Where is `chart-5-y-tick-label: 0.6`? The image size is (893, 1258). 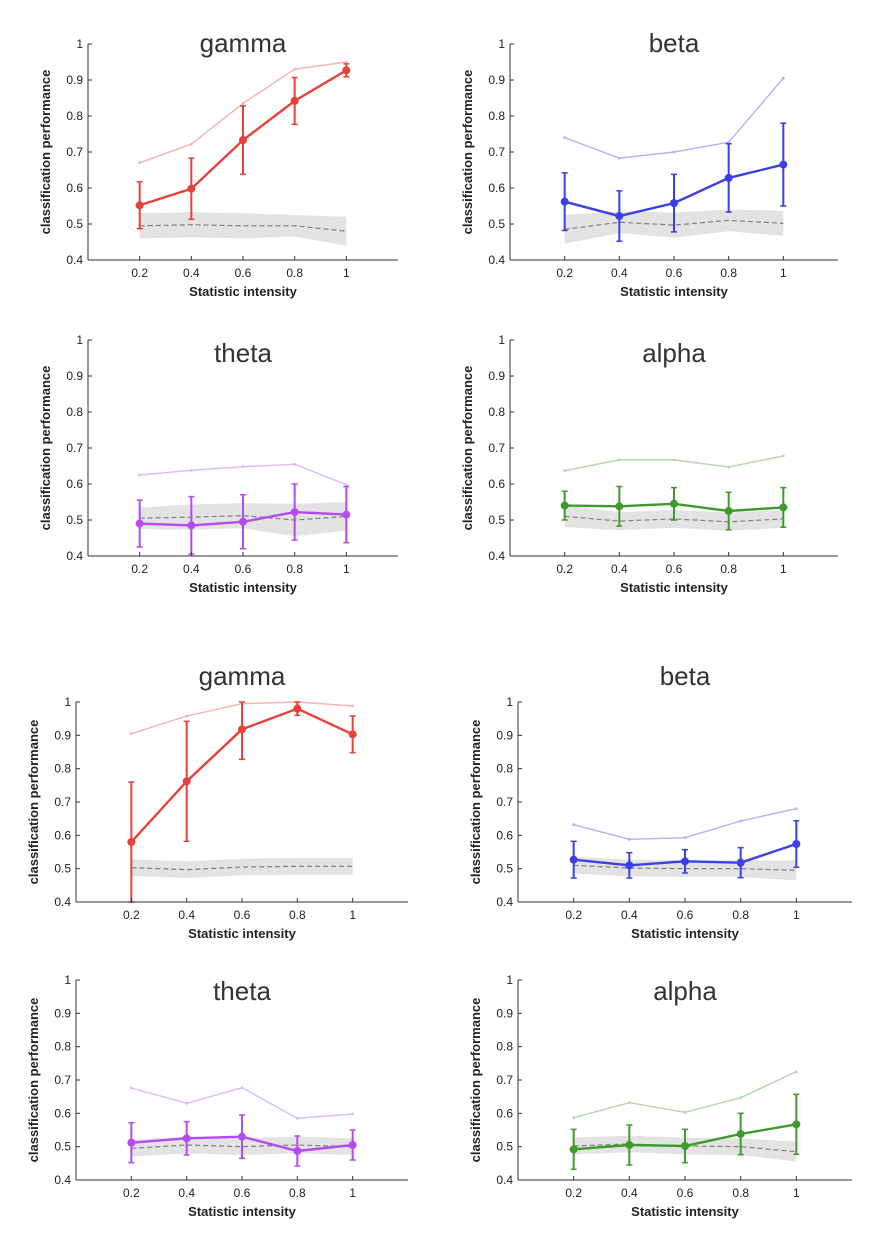
chart-5-y-tick-label: 0.6 is located at coordinates (62, 835).